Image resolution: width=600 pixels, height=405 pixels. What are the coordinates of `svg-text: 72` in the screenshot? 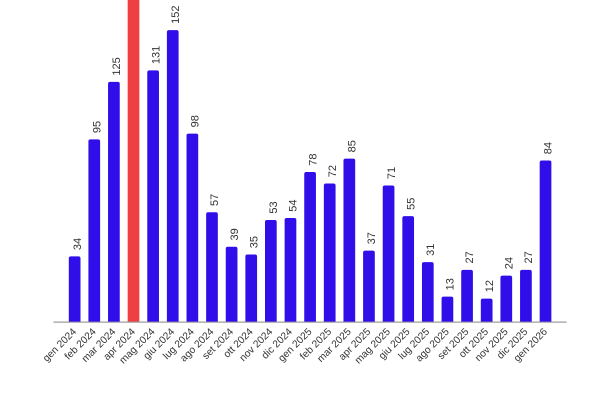 It's located at (333, 171).